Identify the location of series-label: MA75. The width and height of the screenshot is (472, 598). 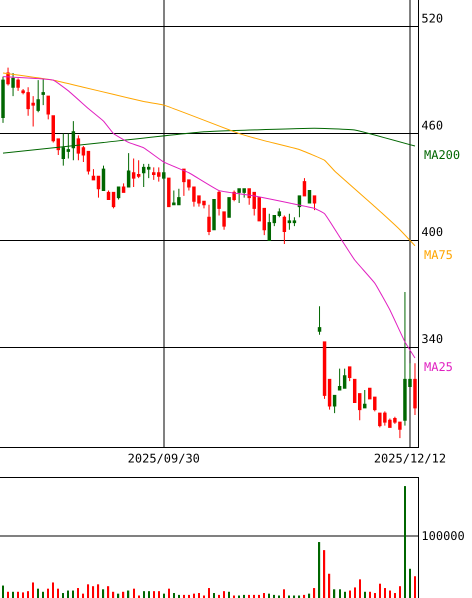
(438, 255).